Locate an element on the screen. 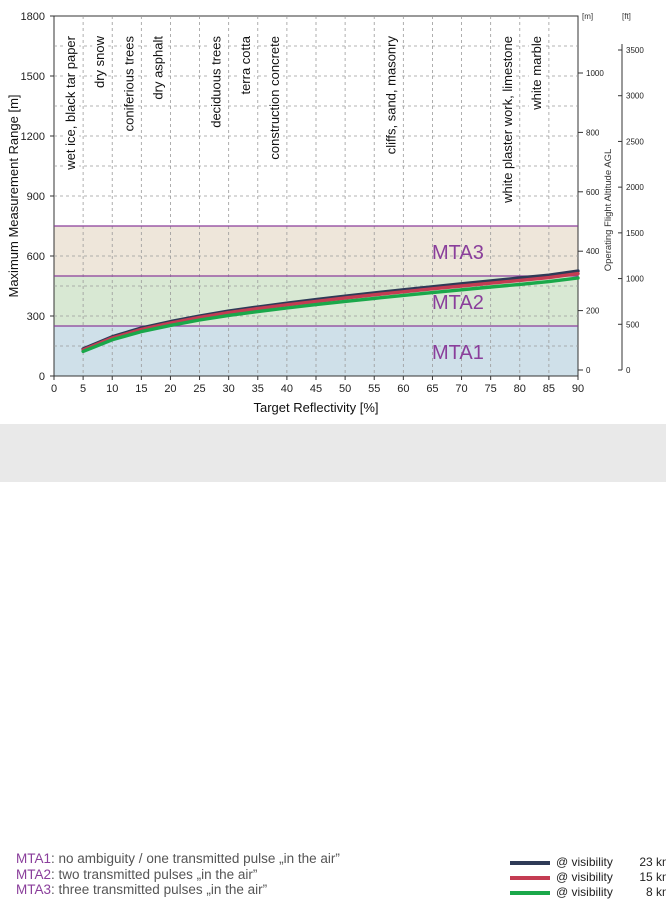  x-tick-label: 30 is located at coordinates (229, 389).